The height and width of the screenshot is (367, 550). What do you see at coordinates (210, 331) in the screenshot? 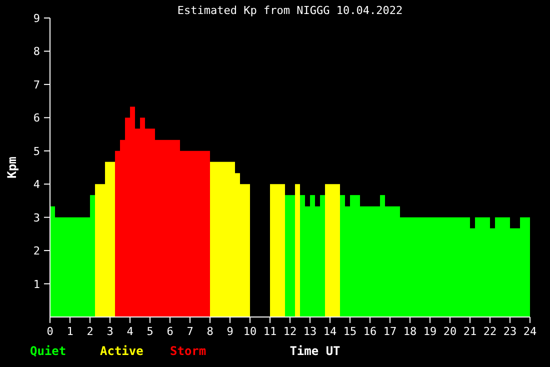
I see `x-tick-label: 8` at bounding box center [210, 331].